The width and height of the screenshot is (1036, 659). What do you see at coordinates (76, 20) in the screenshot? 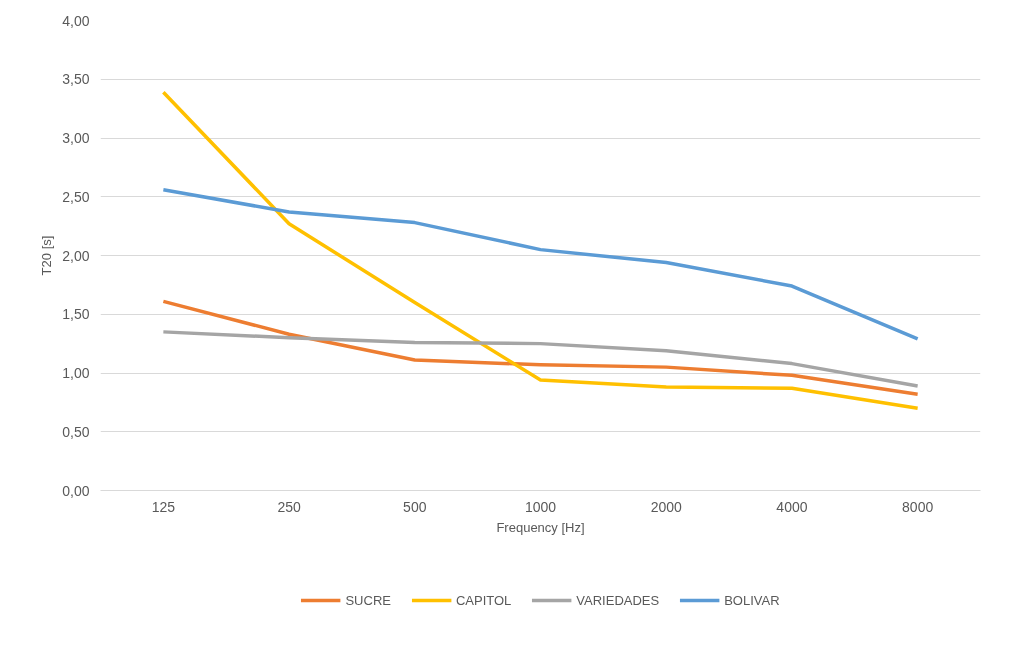
I see `y-tick-label: 4,00` at bounding box center [76, 20].